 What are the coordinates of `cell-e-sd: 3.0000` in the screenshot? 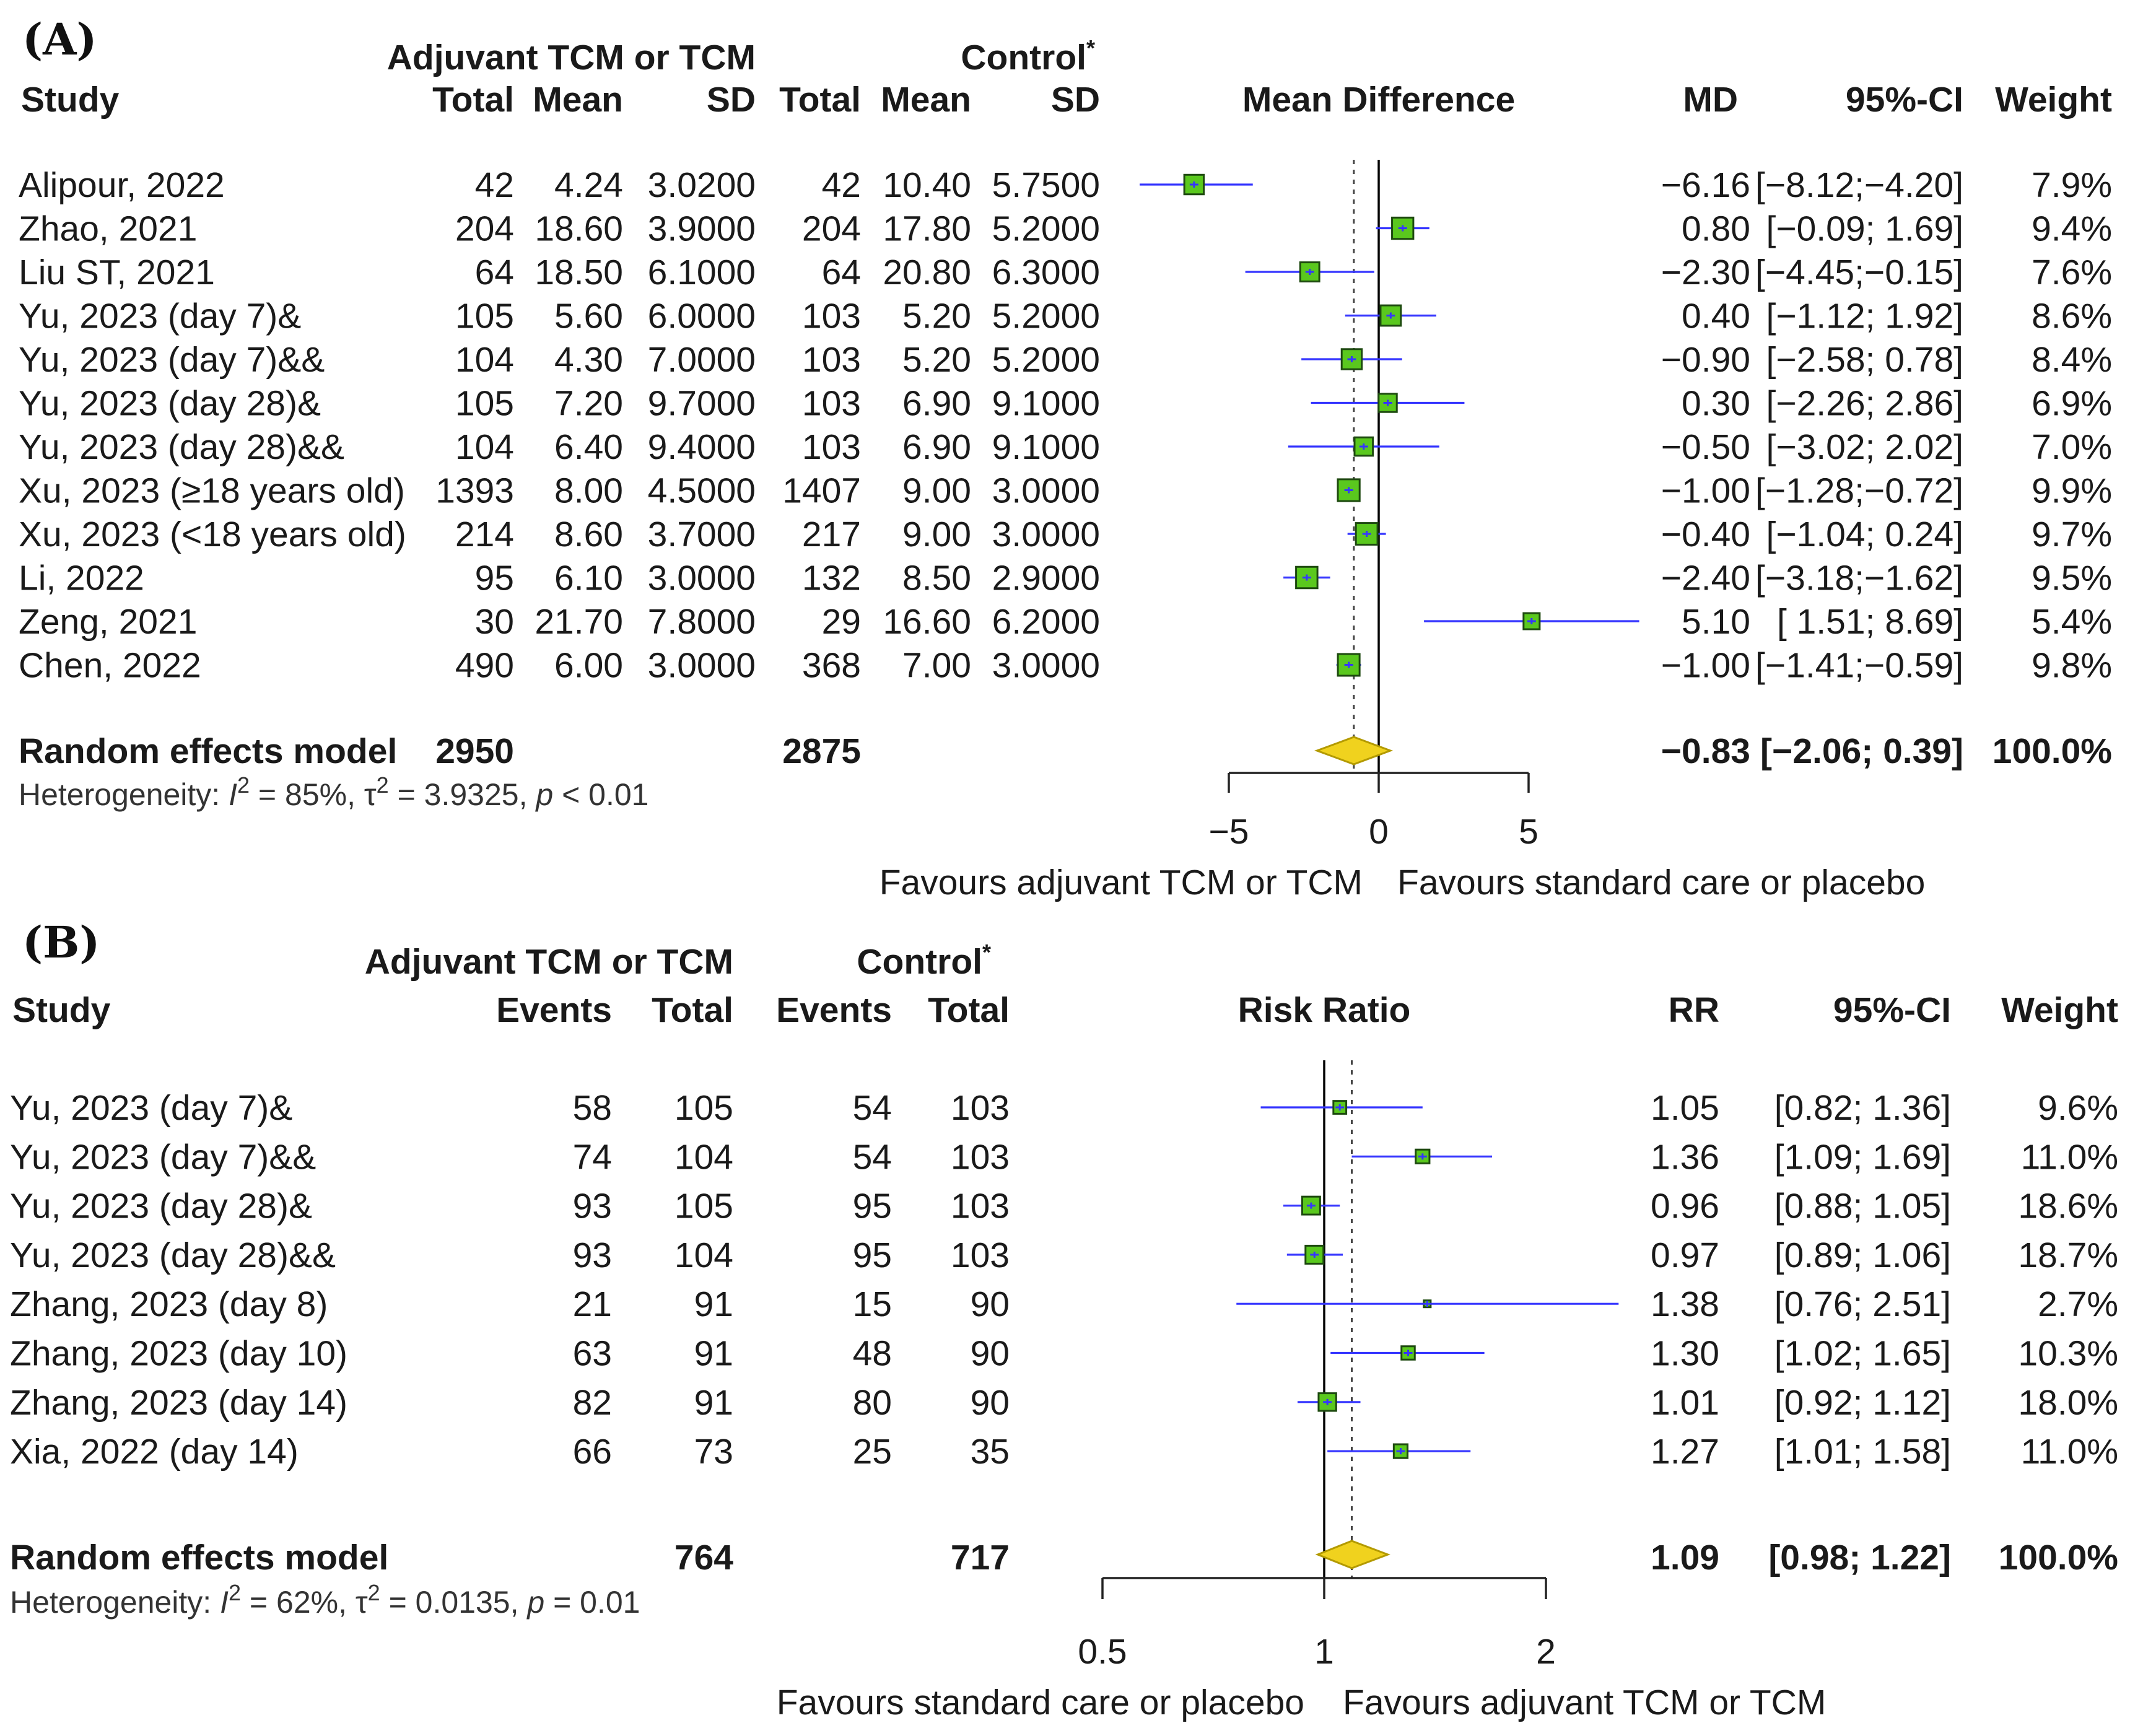 It's located at (702, 578).